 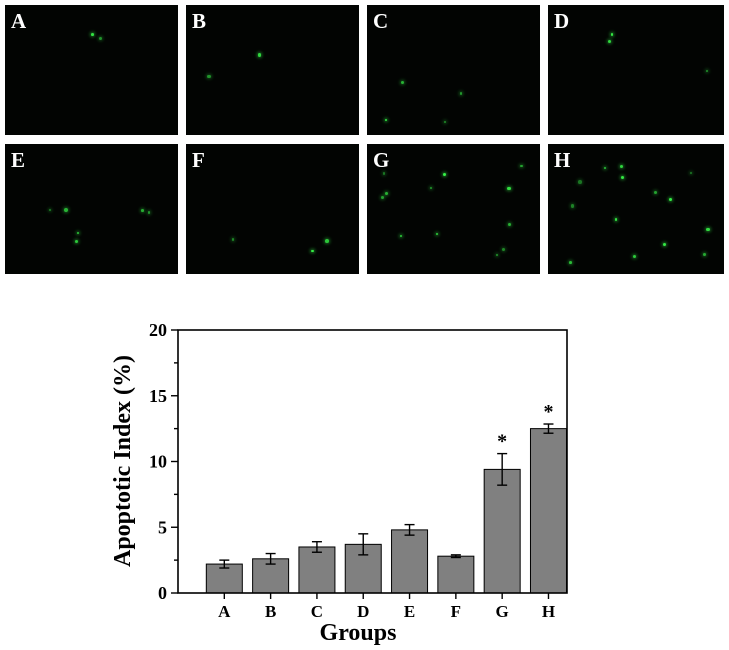 I want to click on micrograph-panel-d: D, so click(x=636, y=70).